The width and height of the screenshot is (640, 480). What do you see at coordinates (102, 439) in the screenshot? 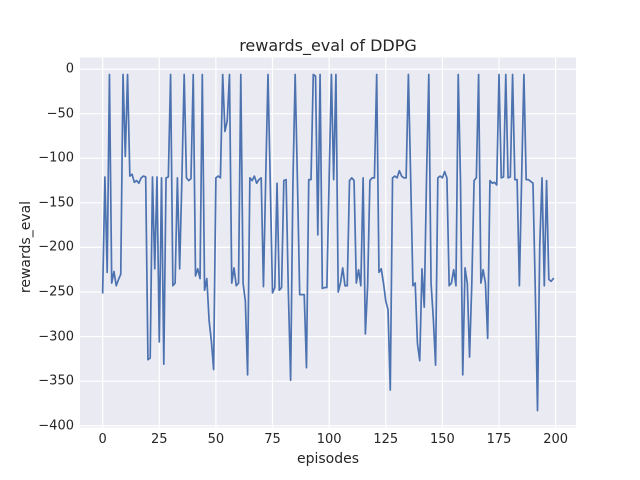
I see `x-tick-label: 0` at bounding box center [102, 439].